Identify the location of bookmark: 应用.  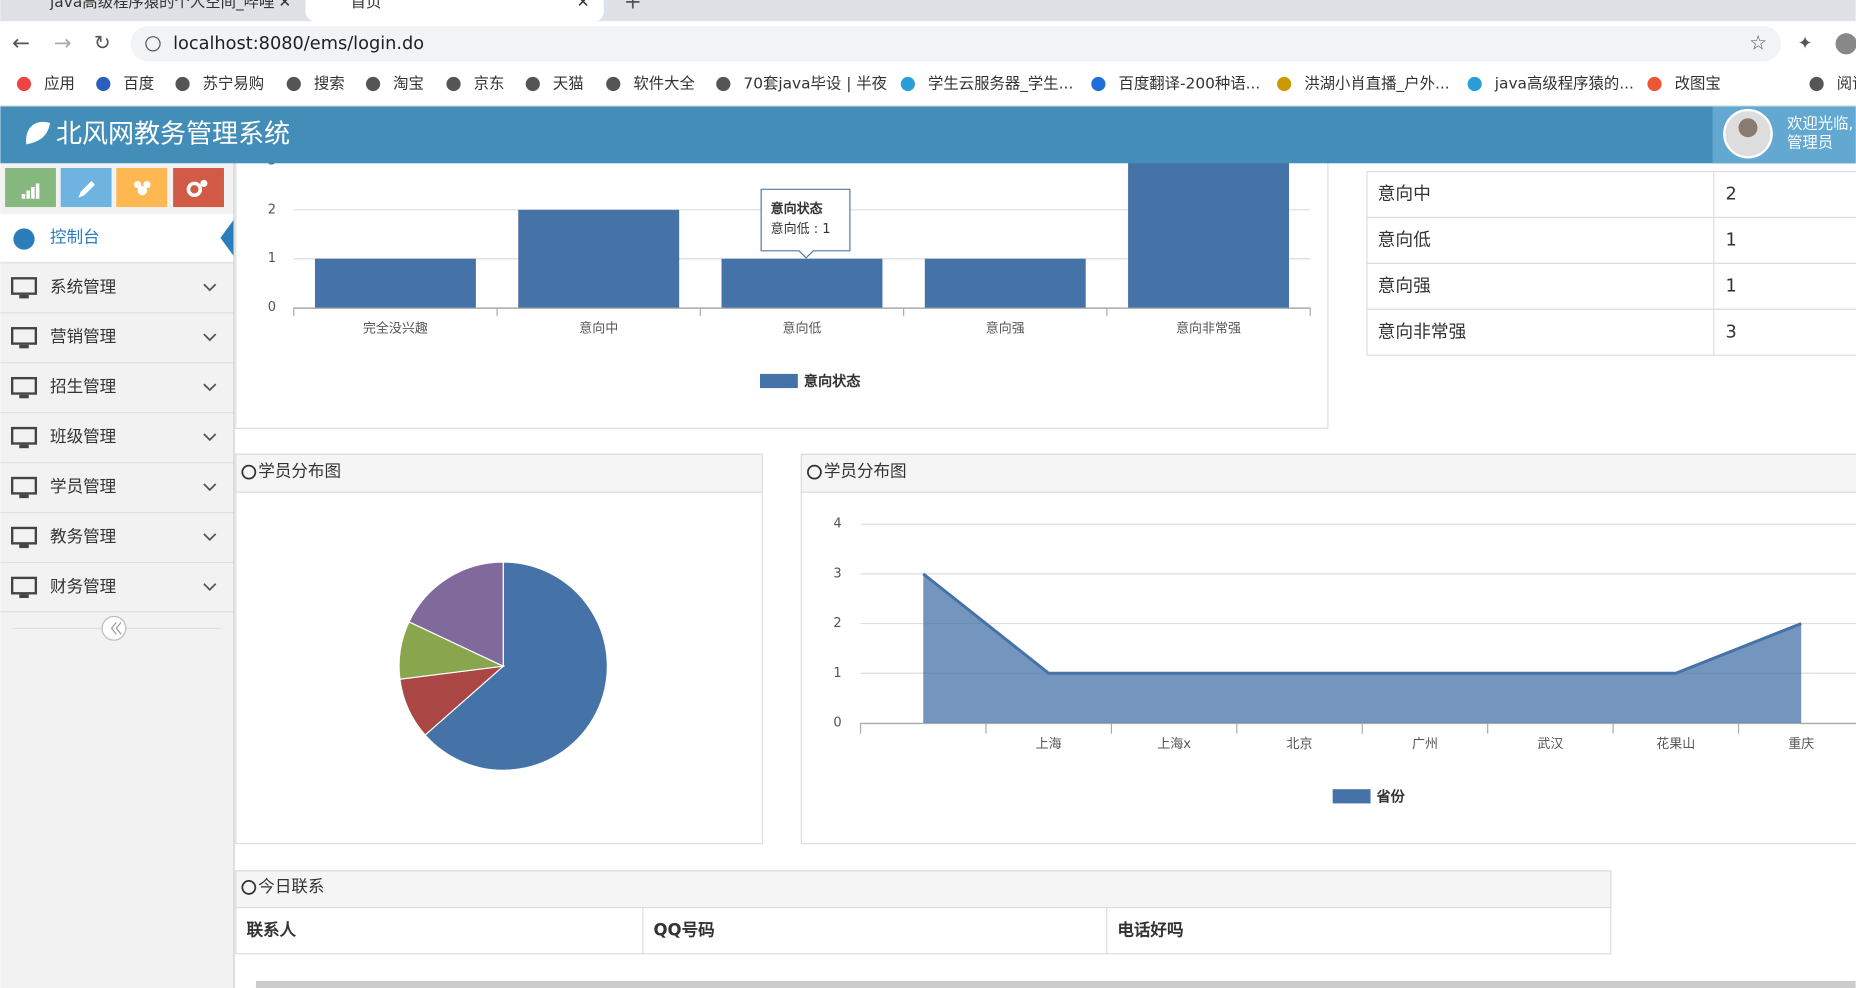
(59, 83).